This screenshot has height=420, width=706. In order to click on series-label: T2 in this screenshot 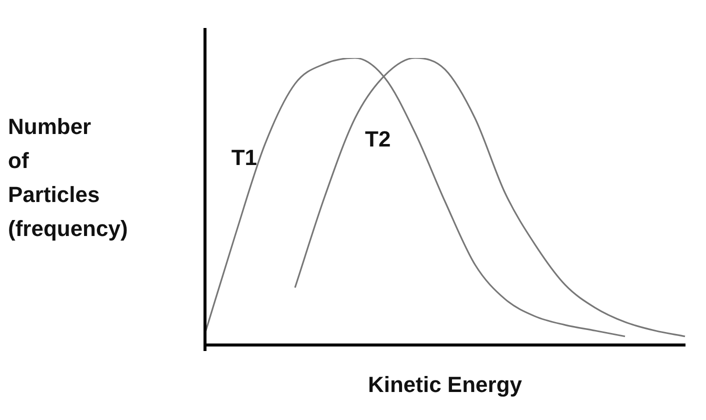, I will do `click(378, 139)`.